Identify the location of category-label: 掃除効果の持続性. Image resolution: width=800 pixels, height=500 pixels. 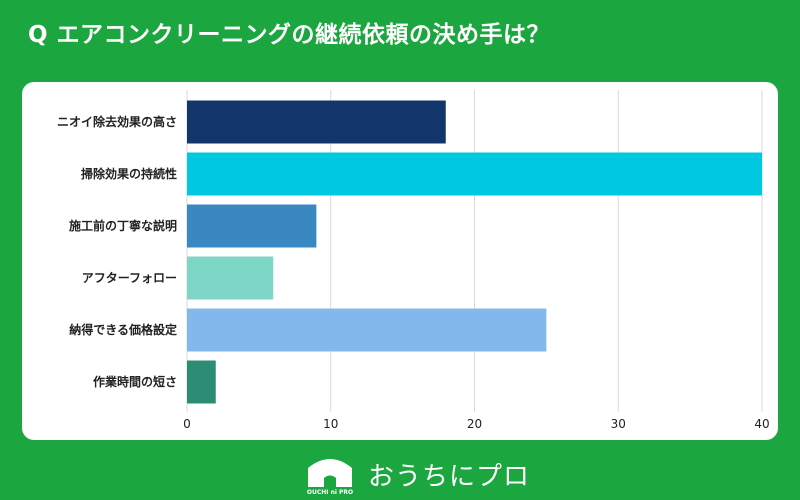
(129, 173).